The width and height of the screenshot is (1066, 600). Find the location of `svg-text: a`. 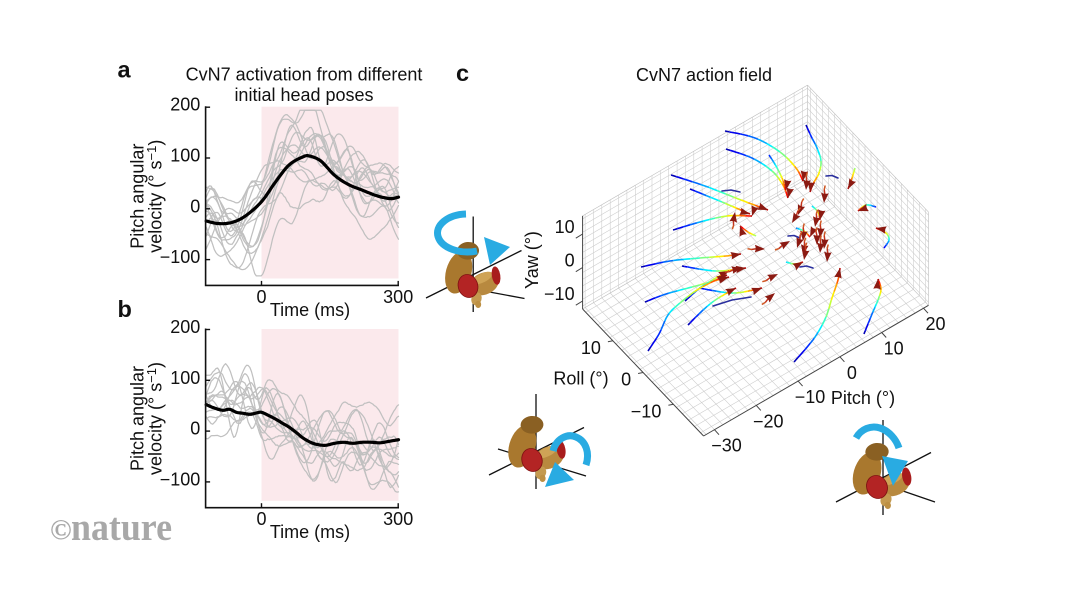

svg-text: a is located at coordinates (125, 70).